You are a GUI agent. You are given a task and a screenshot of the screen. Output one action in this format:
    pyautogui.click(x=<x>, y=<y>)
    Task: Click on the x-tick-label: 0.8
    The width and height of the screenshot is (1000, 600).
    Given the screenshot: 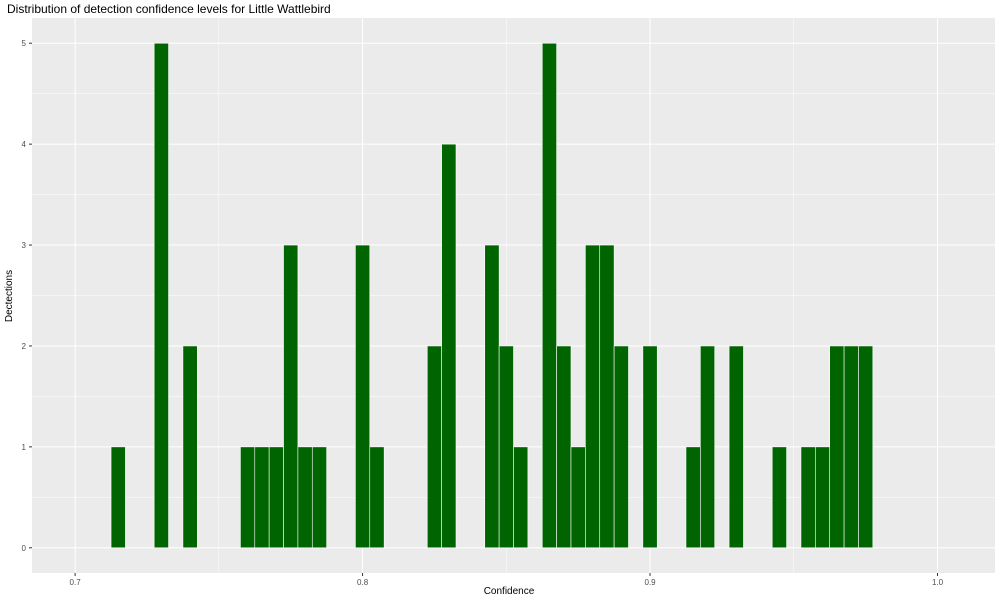 What is the action you would take?
    pyautogui.click(x=363, y=582)
    